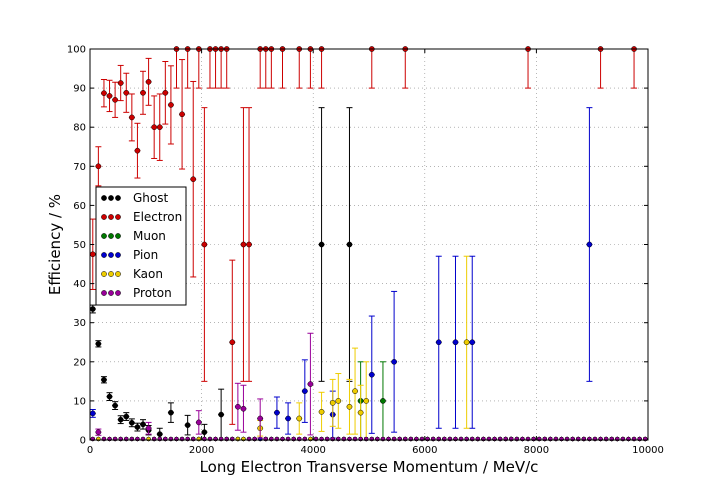 The height and width of the screenshot is (504, 720). Describe the element at coordinates (79, 323) in the screenshot. I see `y-tick-label: 30` at that location.